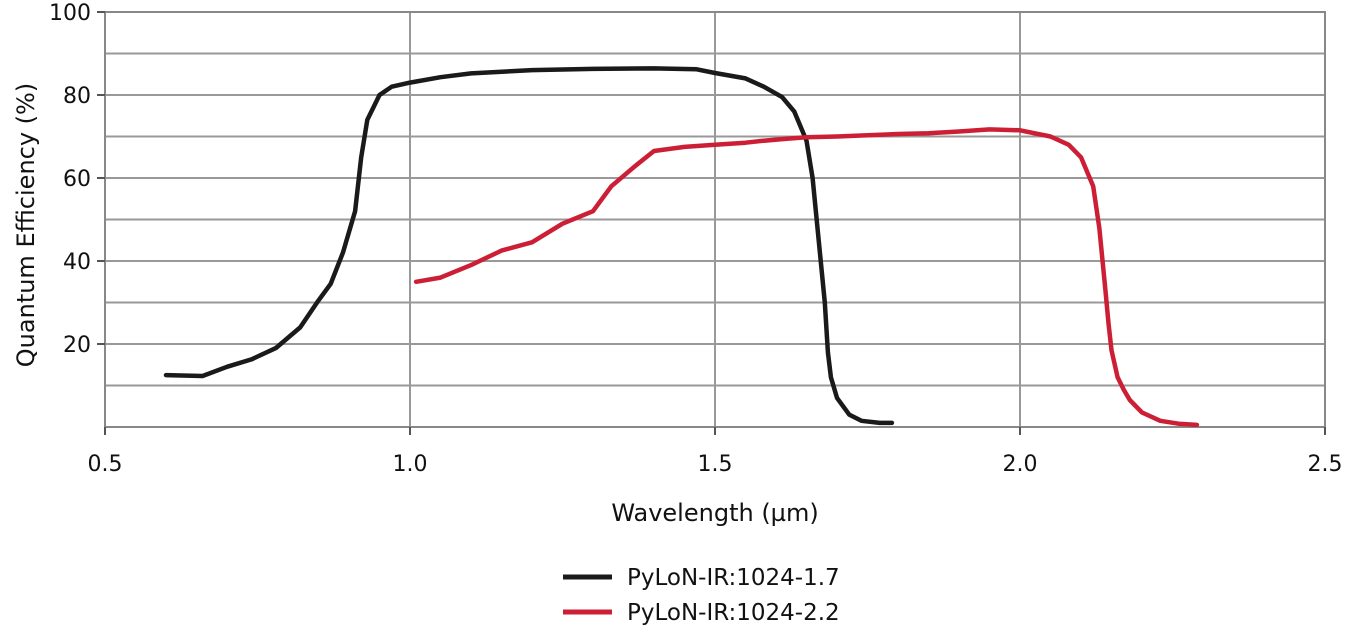 The height and width of the screenshot is (632, 1356). Describe the element at coordinates (410, 464) in the screenshot. I see `x-tick-label: 1.0` at that location.